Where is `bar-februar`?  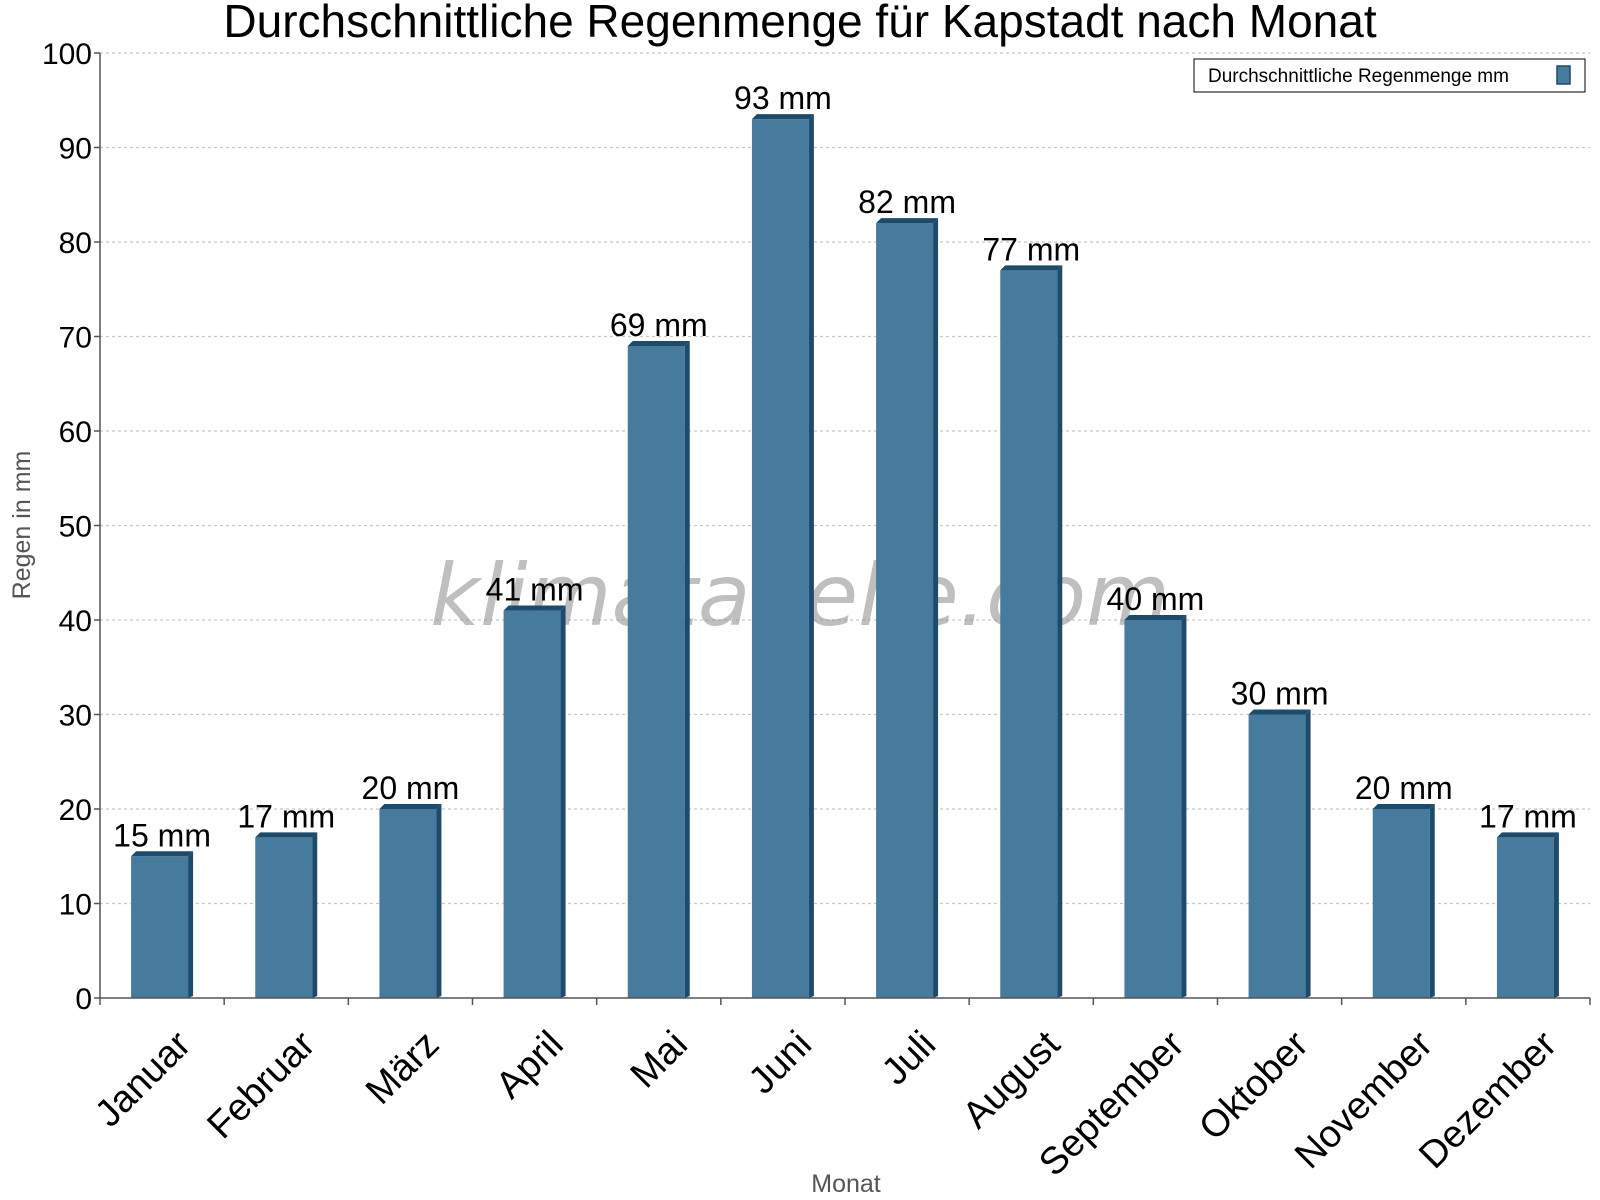
bar-februar is located at coordinates (286, 915).